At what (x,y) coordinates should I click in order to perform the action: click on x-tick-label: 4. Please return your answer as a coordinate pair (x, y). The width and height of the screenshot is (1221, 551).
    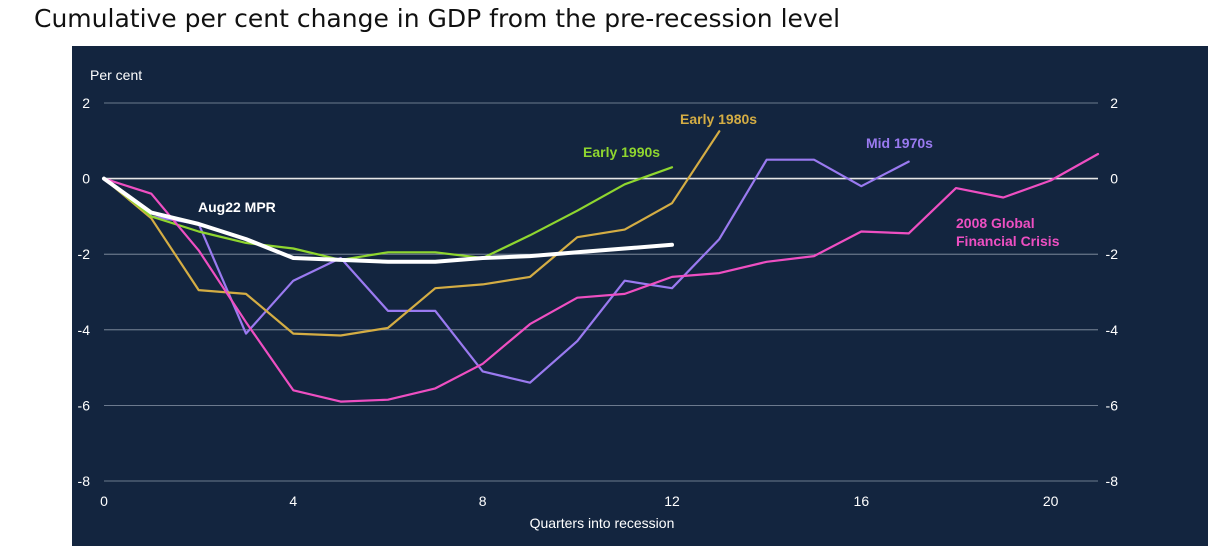
    Looking at the image, I should click on (293, 501).